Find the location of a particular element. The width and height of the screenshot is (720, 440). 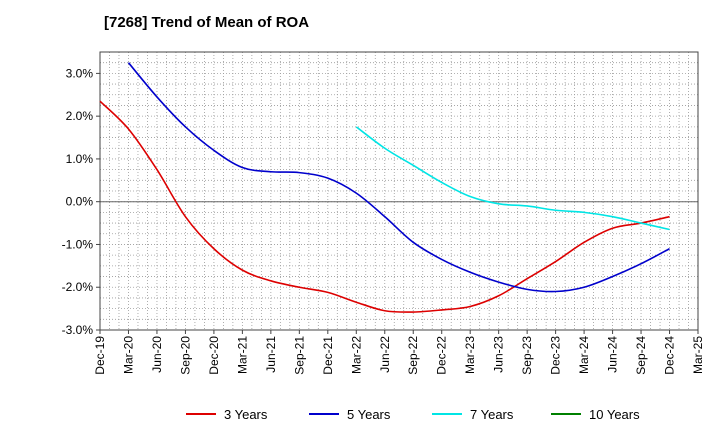

x-tick-label: Sep-24 is located at coordinates (641, 355).